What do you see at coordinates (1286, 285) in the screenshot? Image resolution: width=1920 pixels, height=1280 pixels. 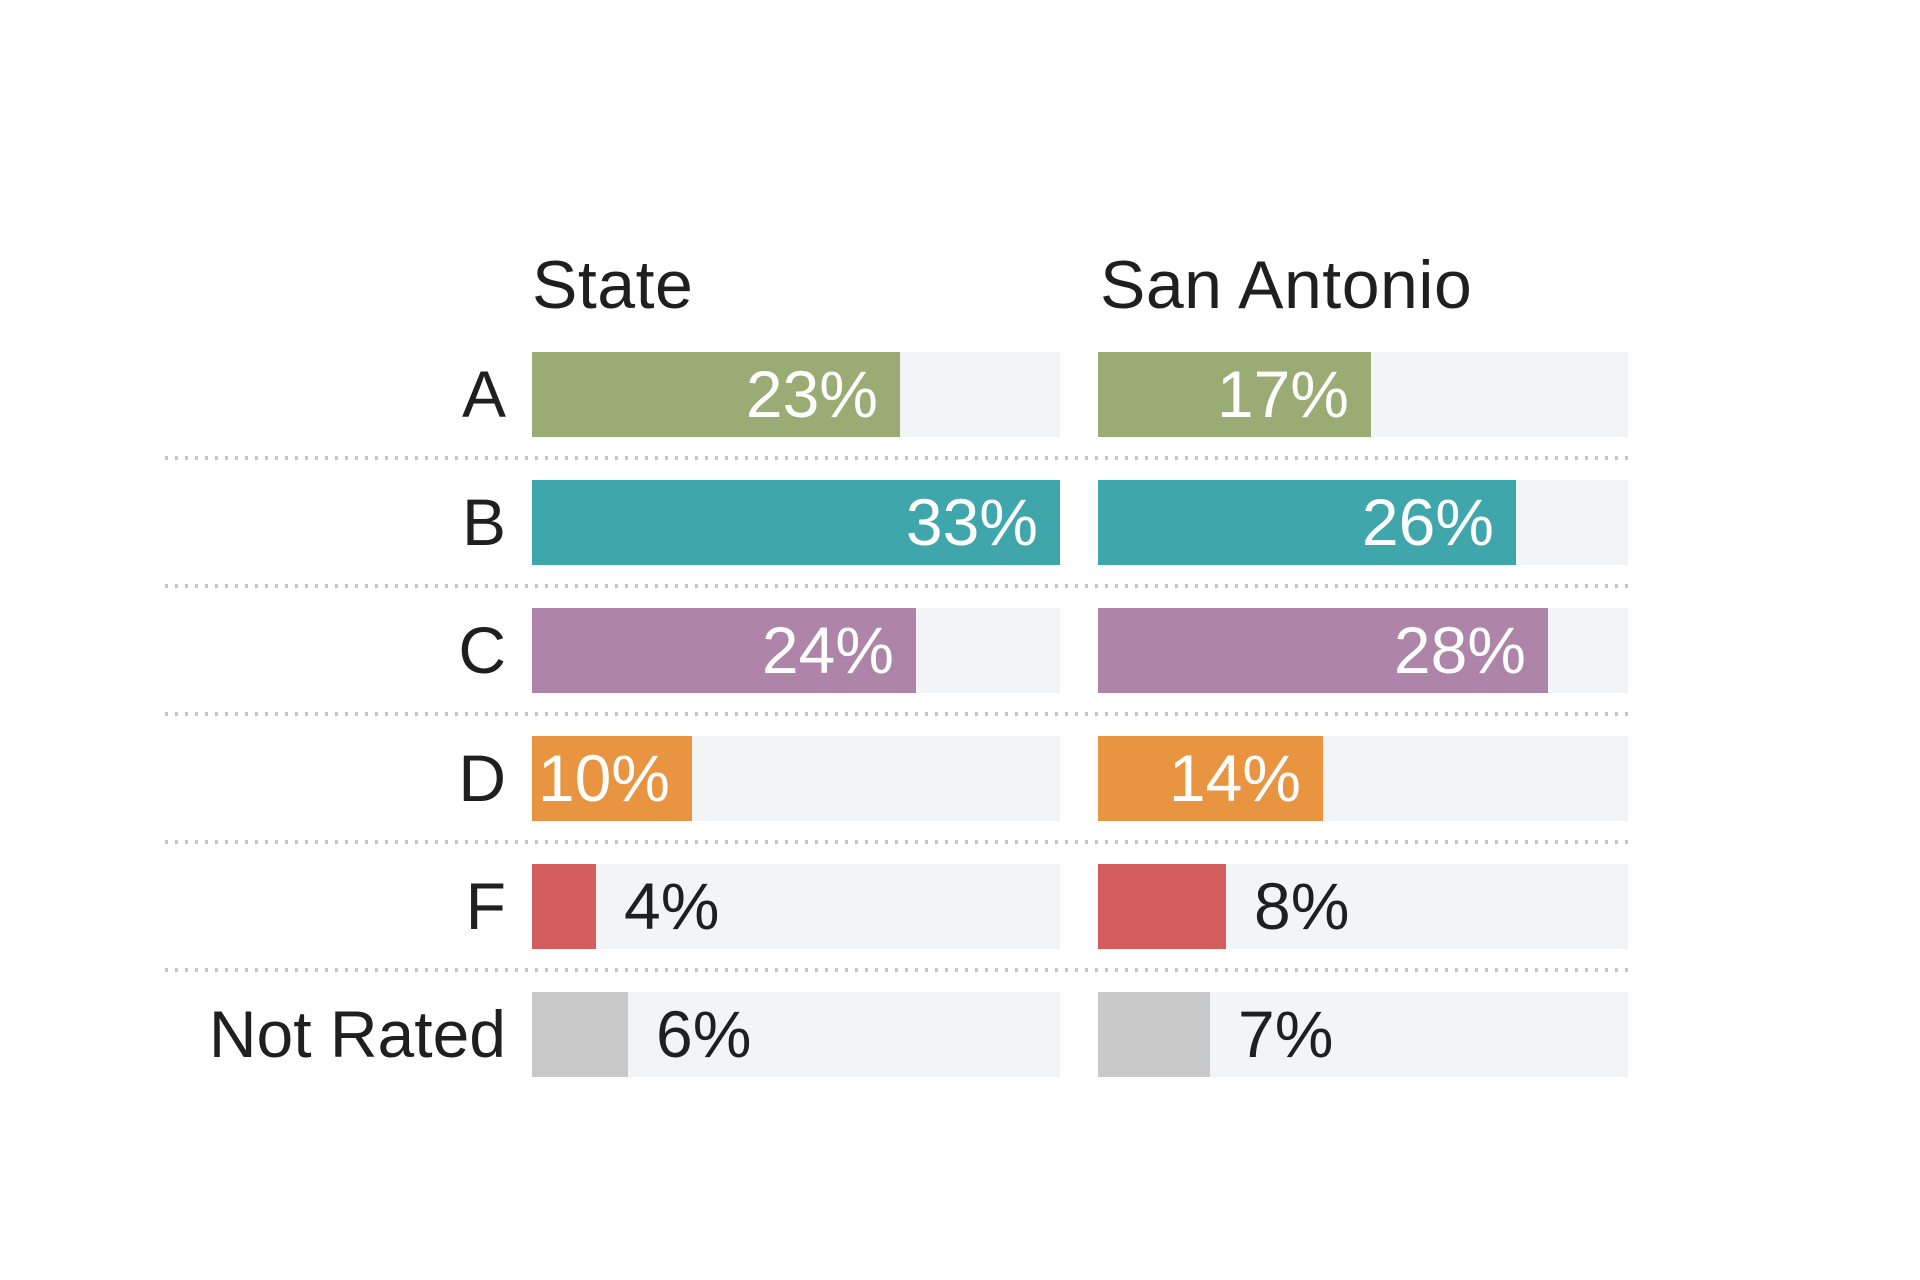 I see `column-header-san-antonio: San Antonio` at bounding box center [1286, 285].